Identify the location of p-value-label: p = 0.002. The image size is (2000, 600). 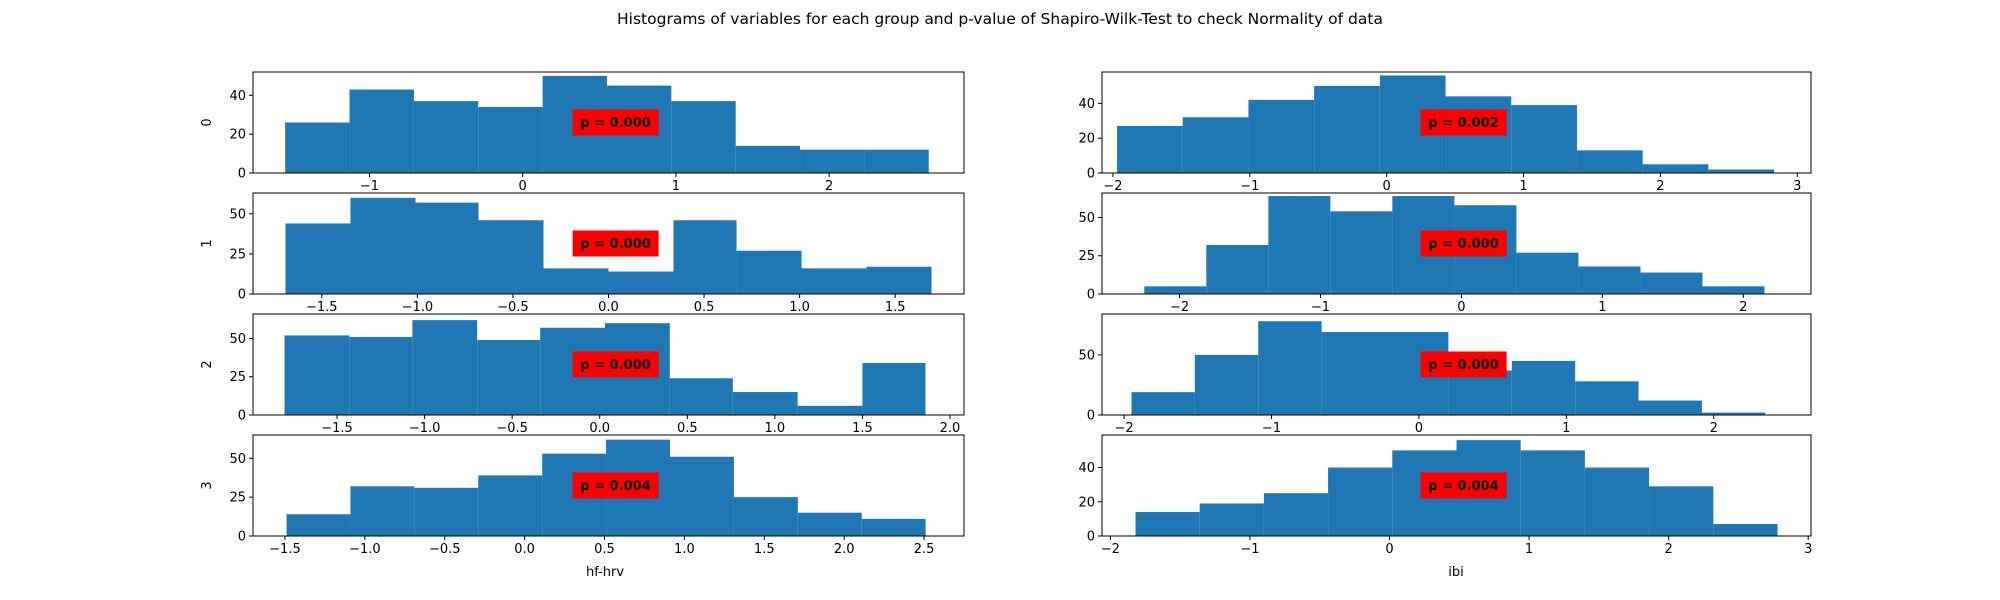
(1463, 123).